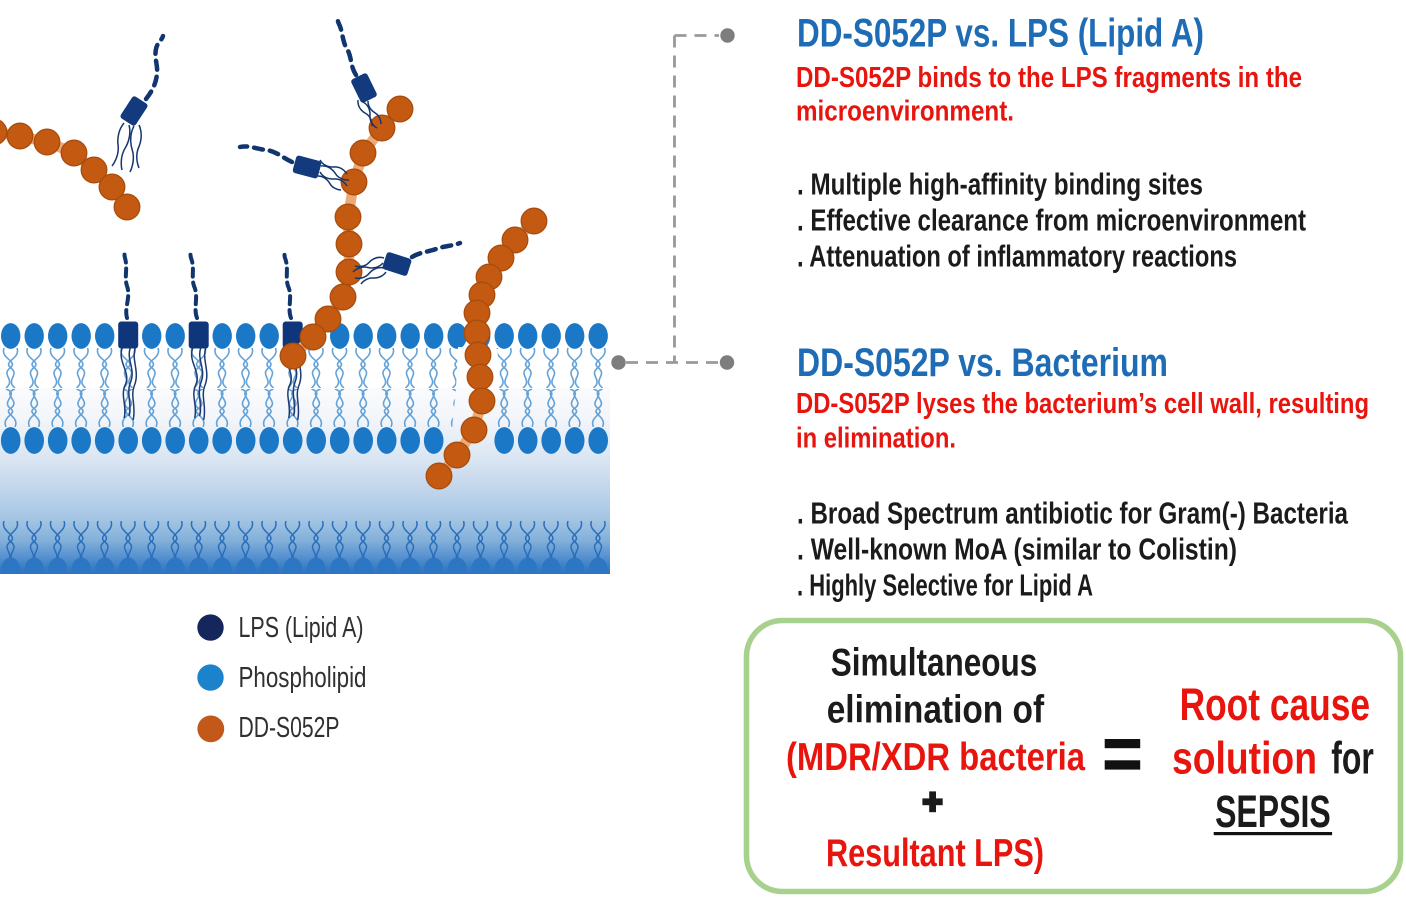  Describe the element at coordinates (301, 628) in the screenshot. I see `svg-text: LPS (Lipid A)` at that location.